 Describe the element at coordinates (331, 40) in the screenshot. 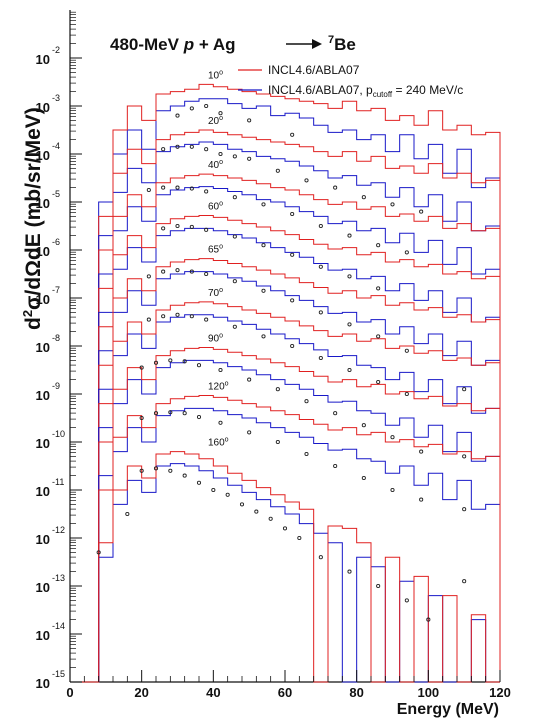

I see `title-product-mass: 7` at that location.